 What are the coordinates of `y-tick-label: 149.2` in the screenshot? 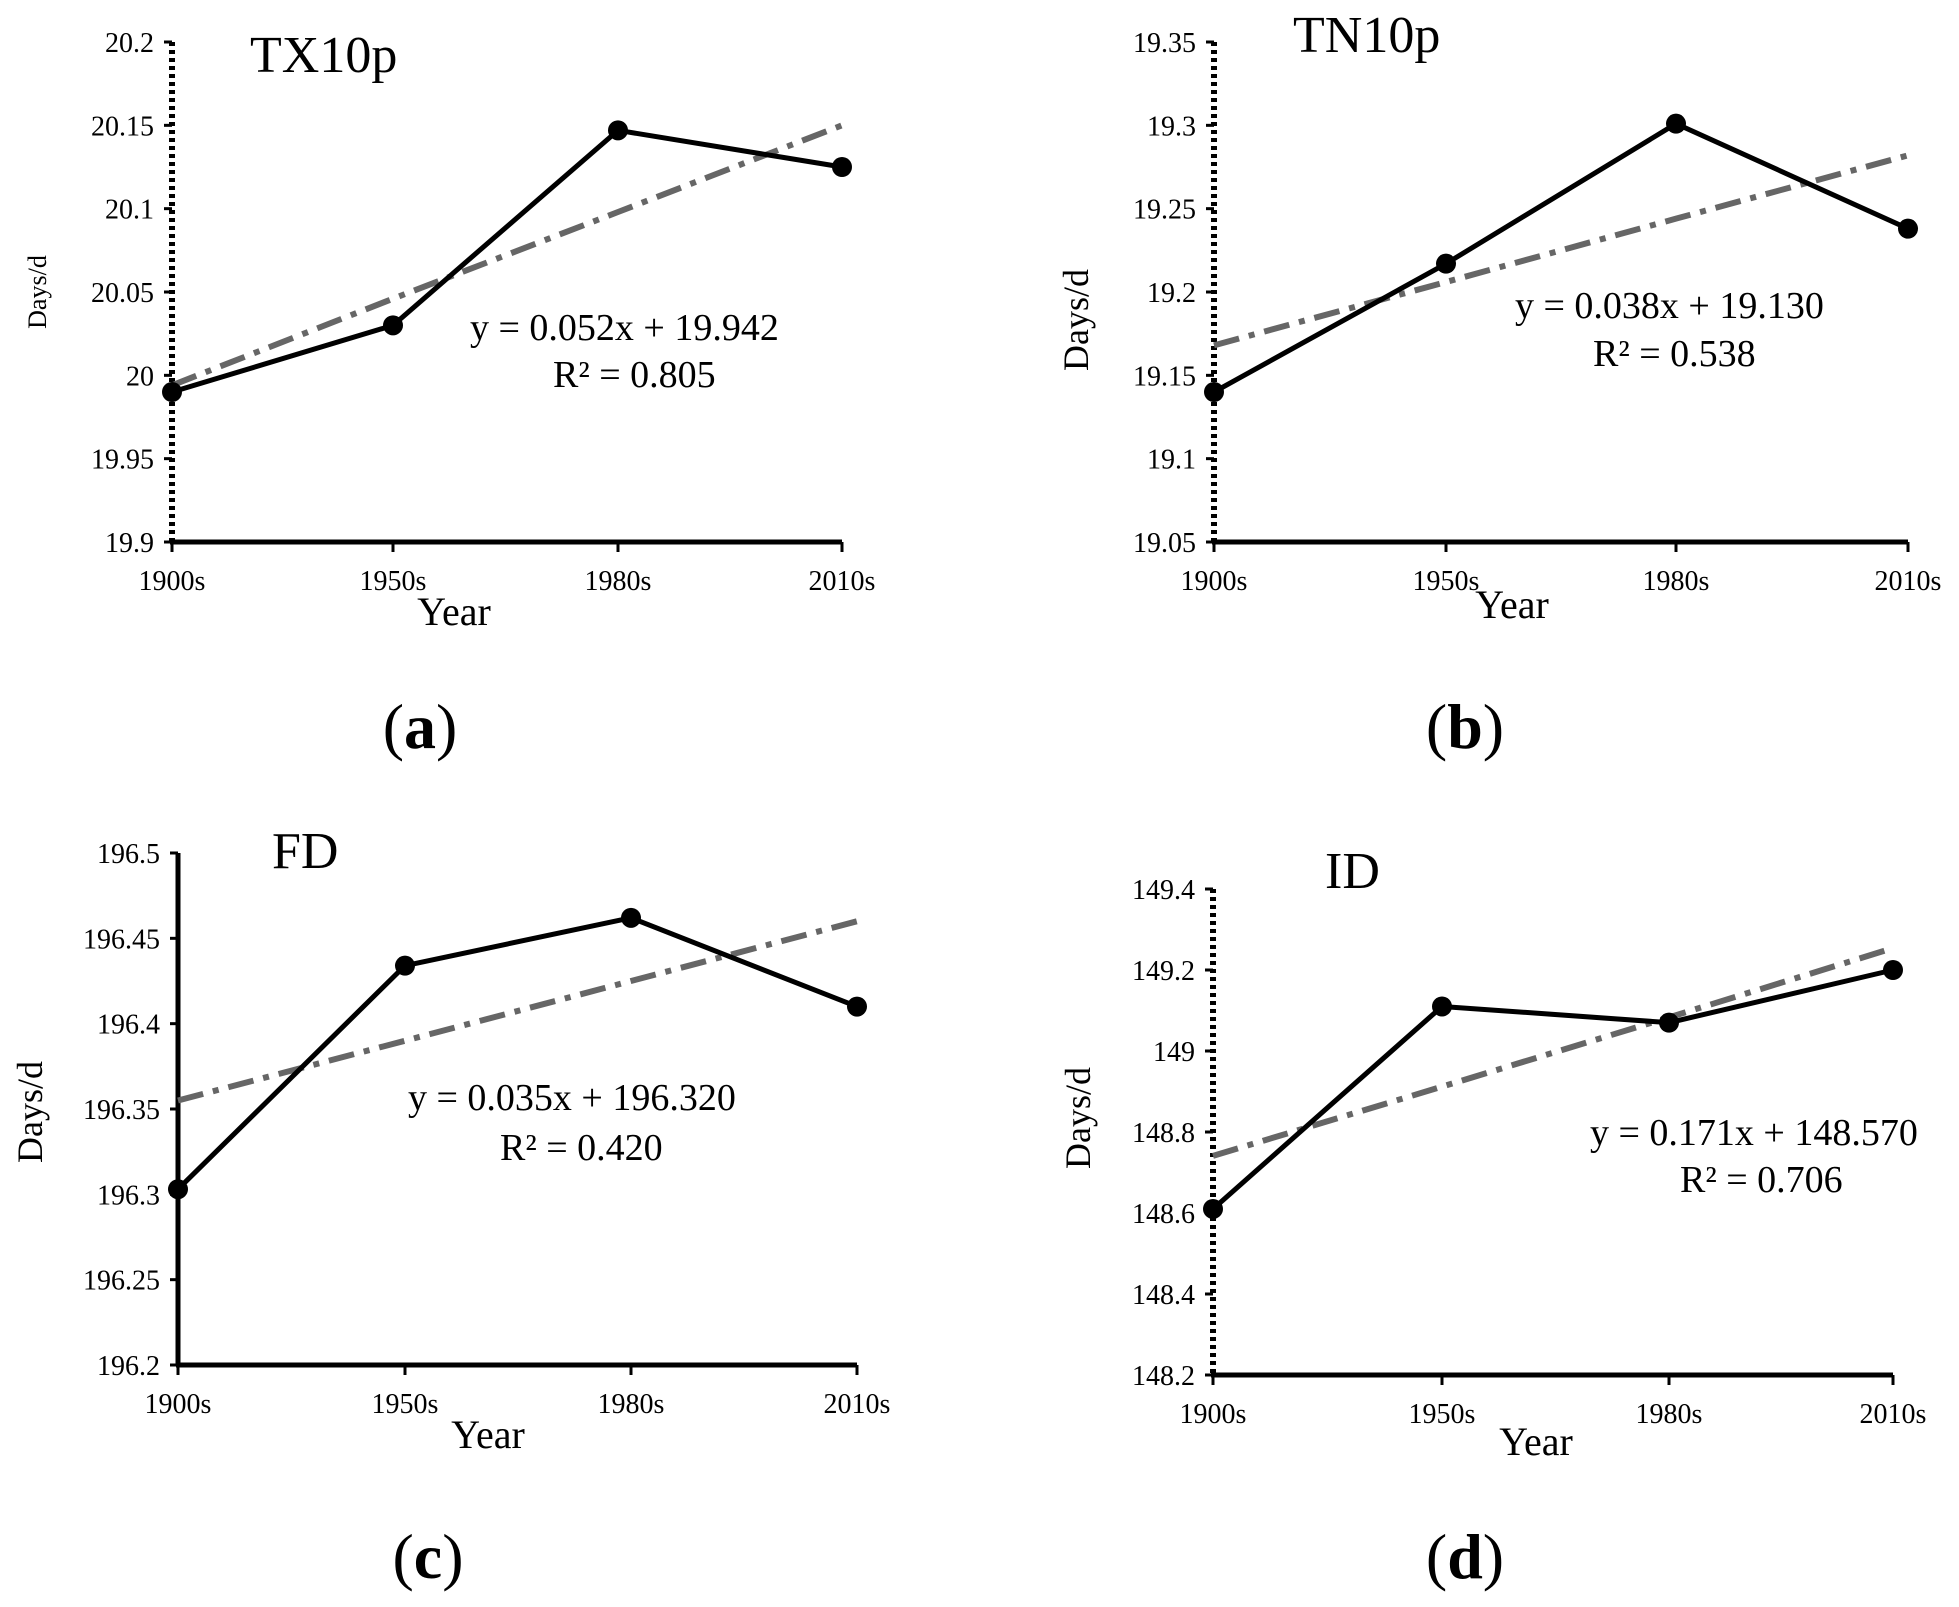 It's located at (1163, 971).